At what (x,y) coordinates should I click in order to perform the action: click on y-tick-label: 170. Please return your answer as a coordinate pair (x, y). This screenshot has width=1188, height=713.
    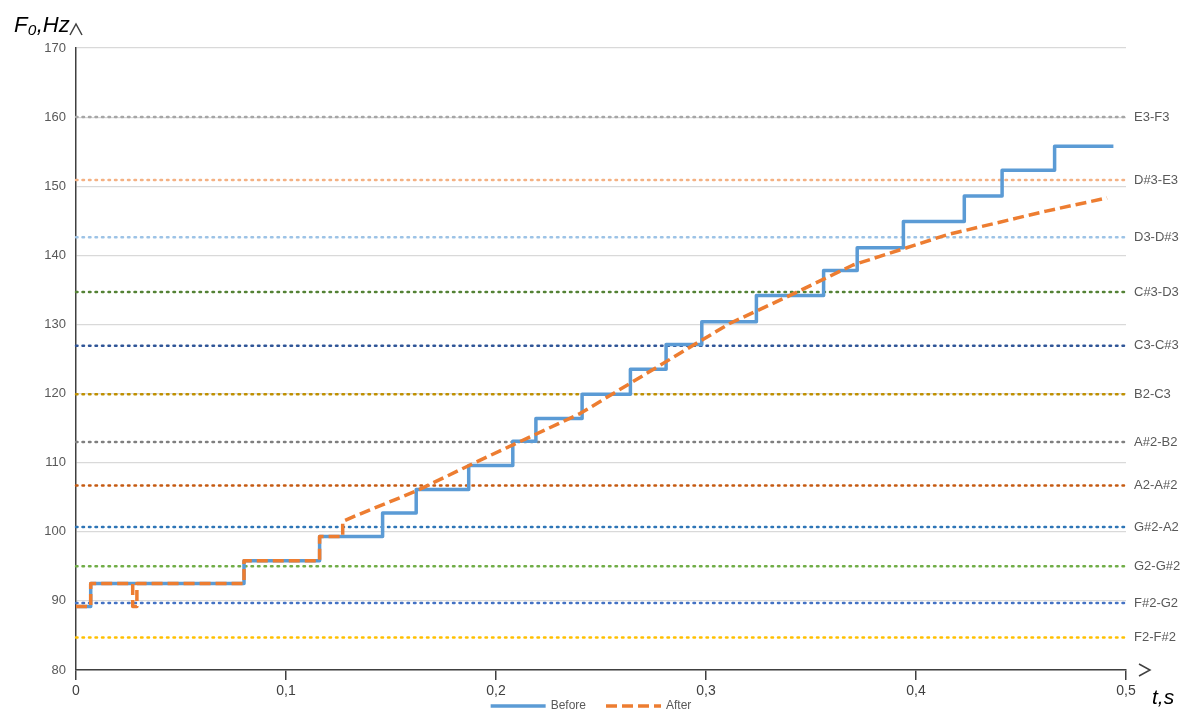
    Looking at the image, I should click on (55, 47).